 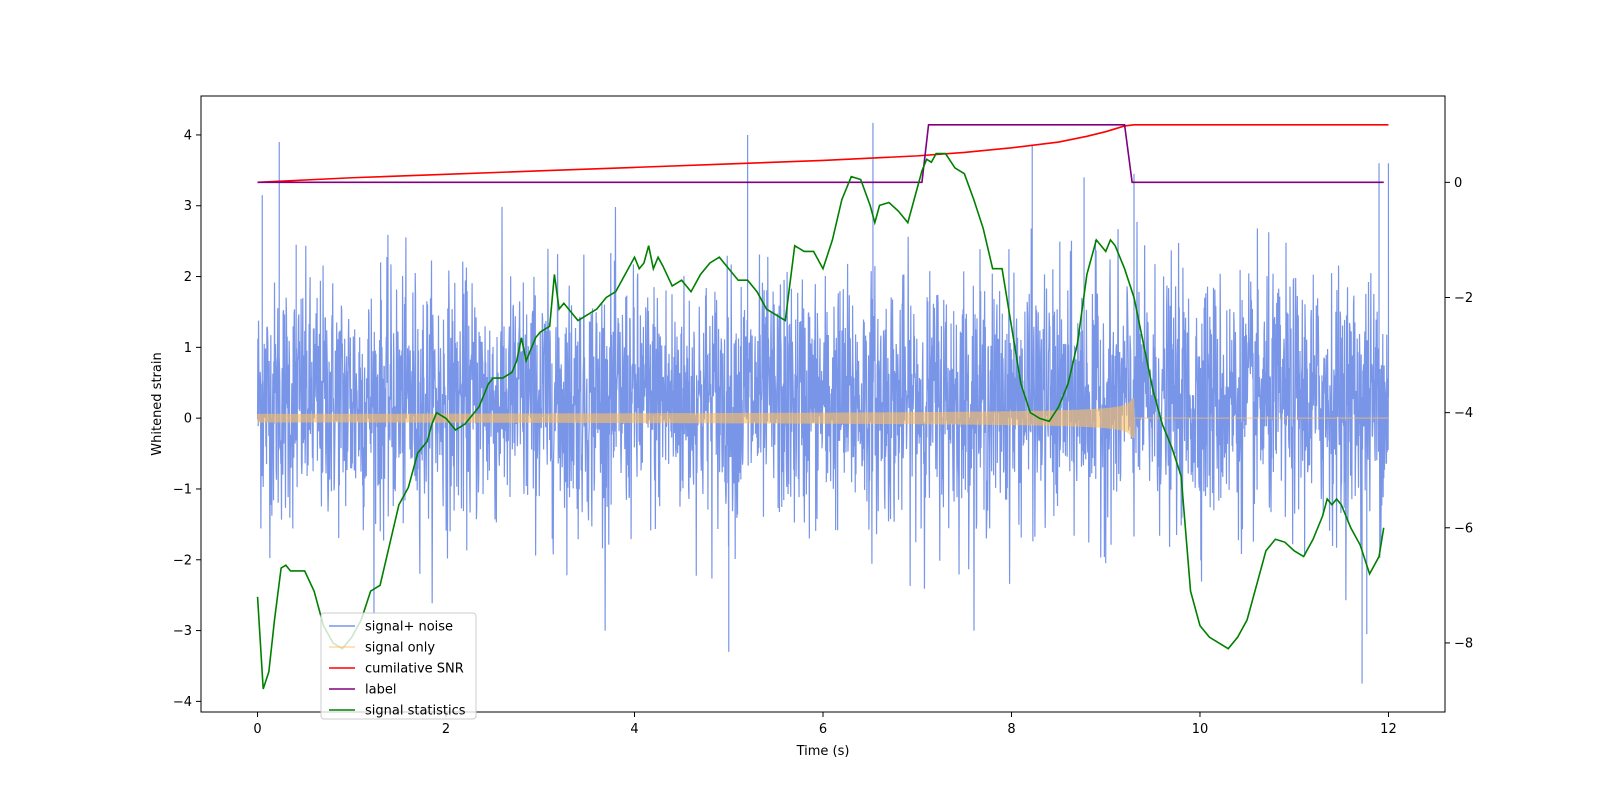 What do you see at coordinates (415, 711) in the screenshot?
I see `legend-label-stats: signal statistics` at bounding box center [415, 711].